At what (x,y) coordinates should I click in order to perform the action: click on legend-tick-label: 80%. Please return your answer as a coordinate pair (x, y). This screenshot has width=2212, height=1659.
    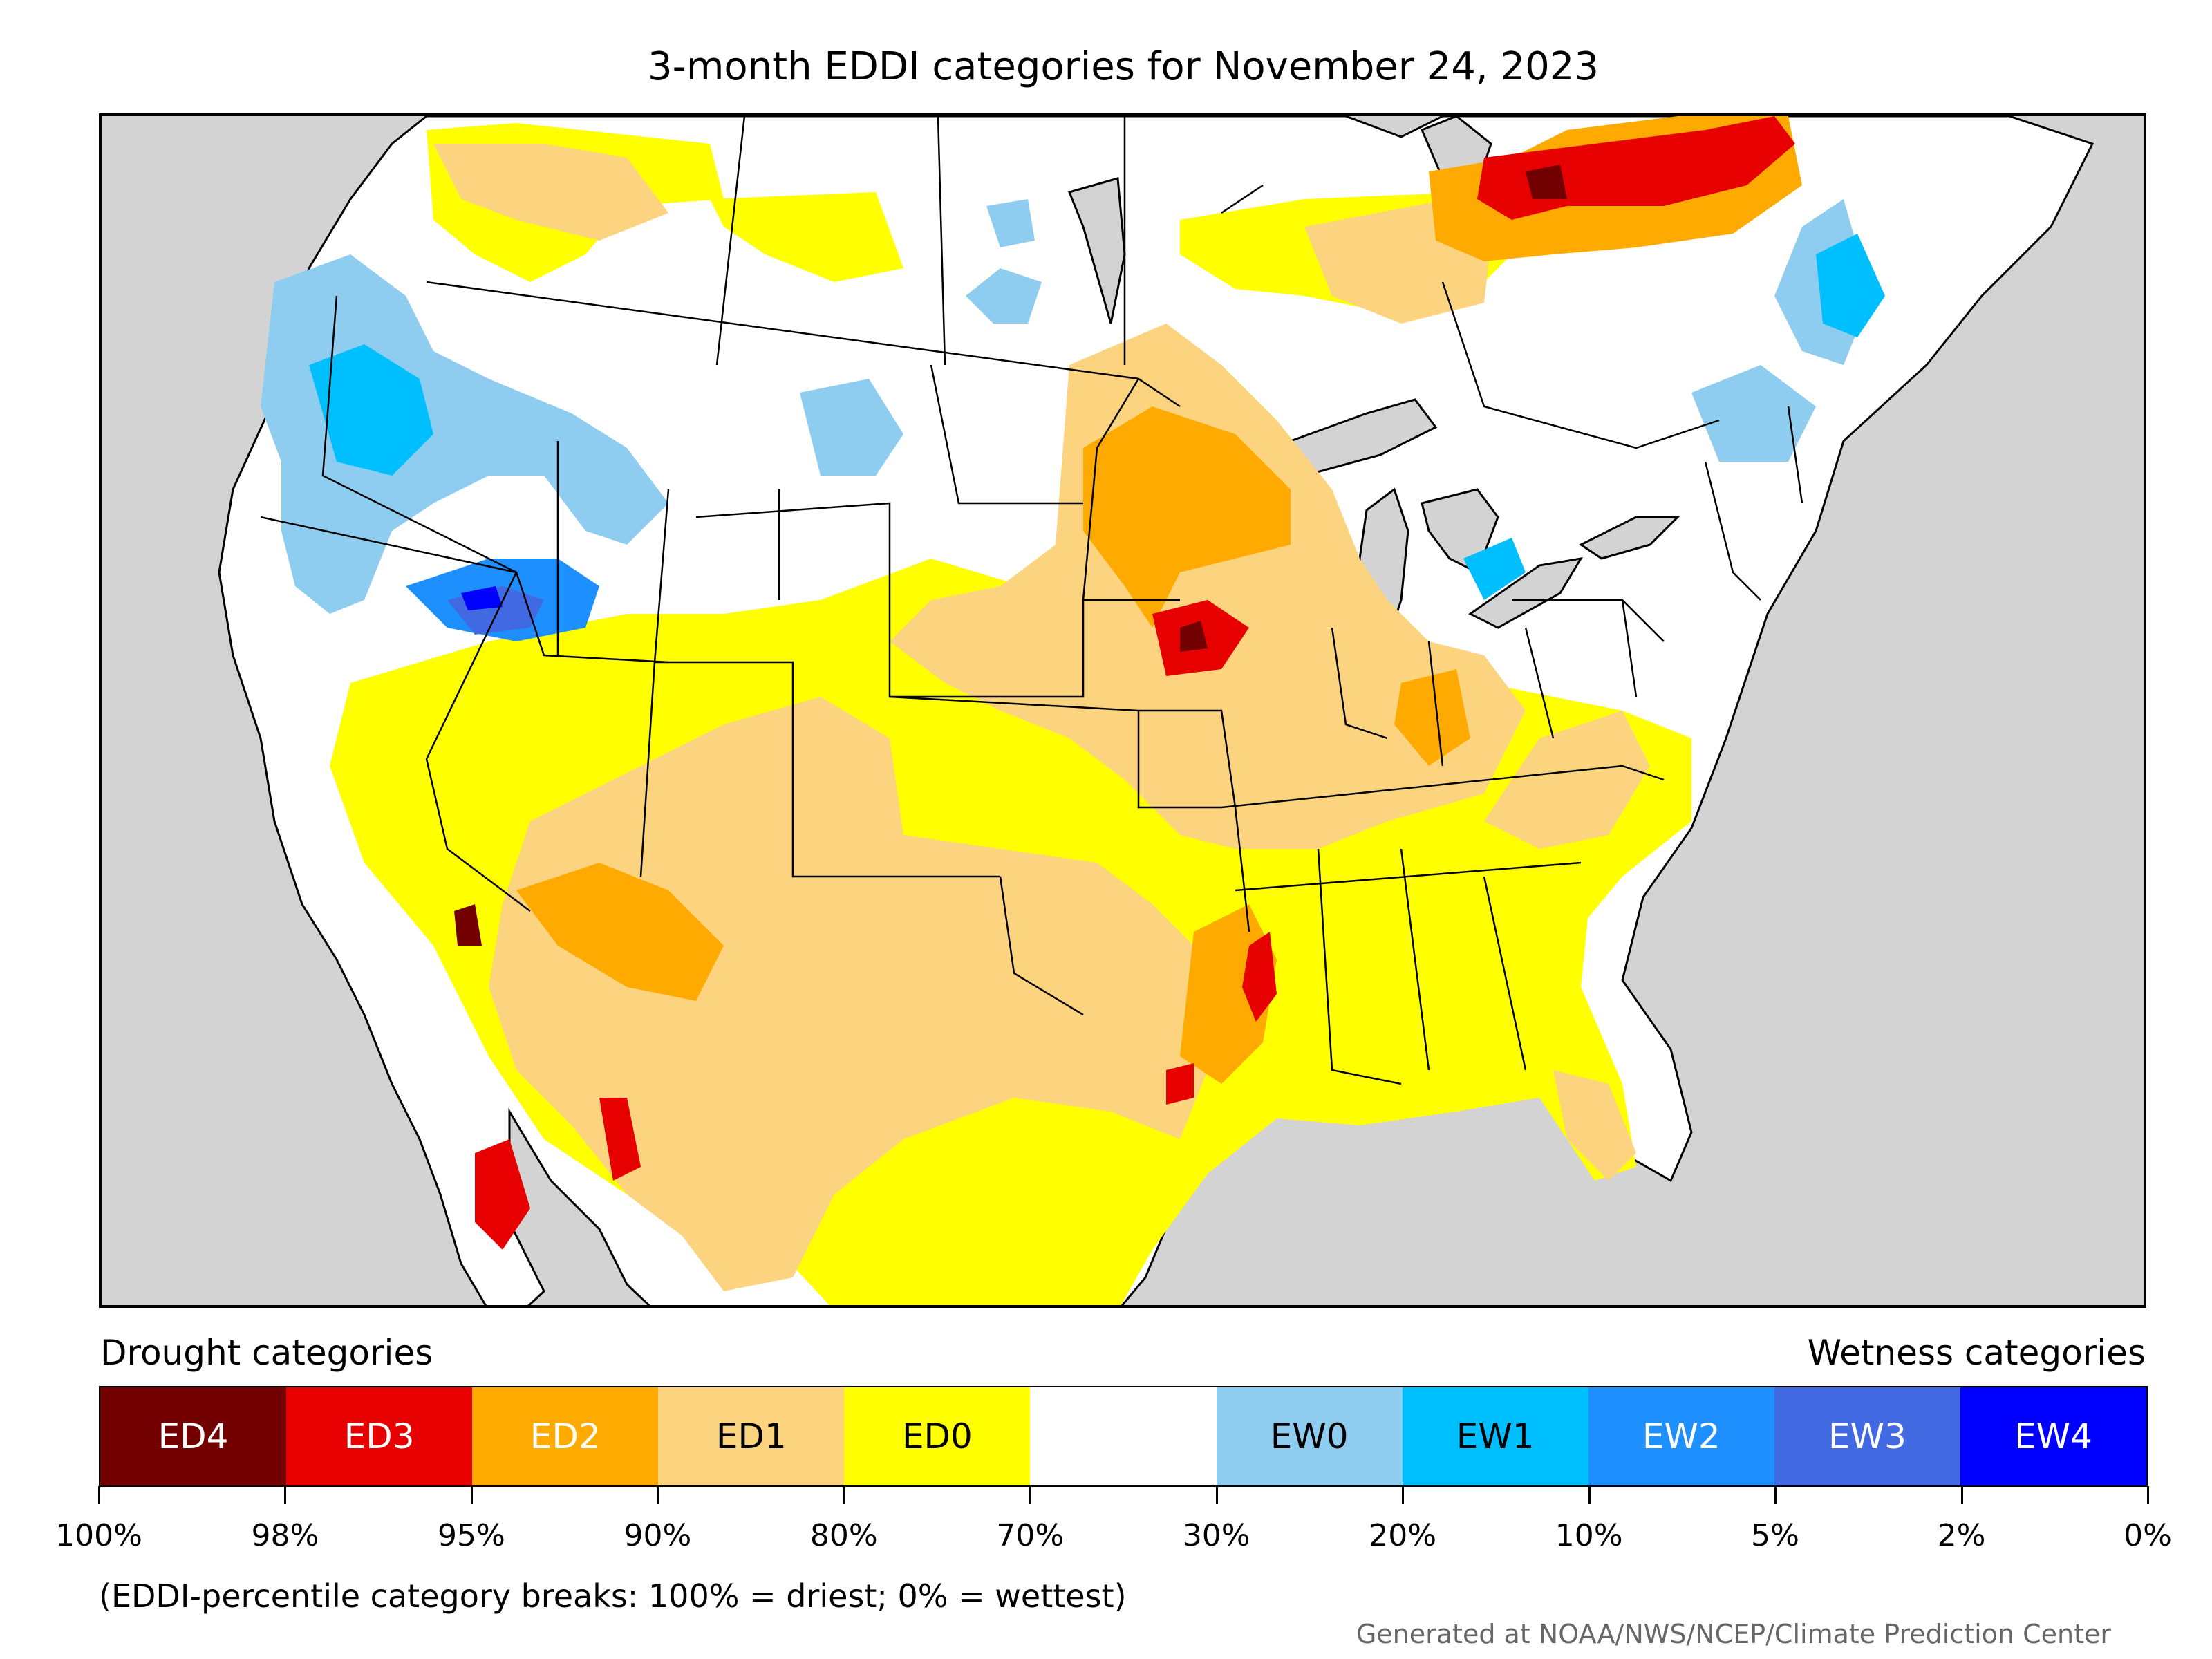
    Looking at the image, I should click on (843, 1535).